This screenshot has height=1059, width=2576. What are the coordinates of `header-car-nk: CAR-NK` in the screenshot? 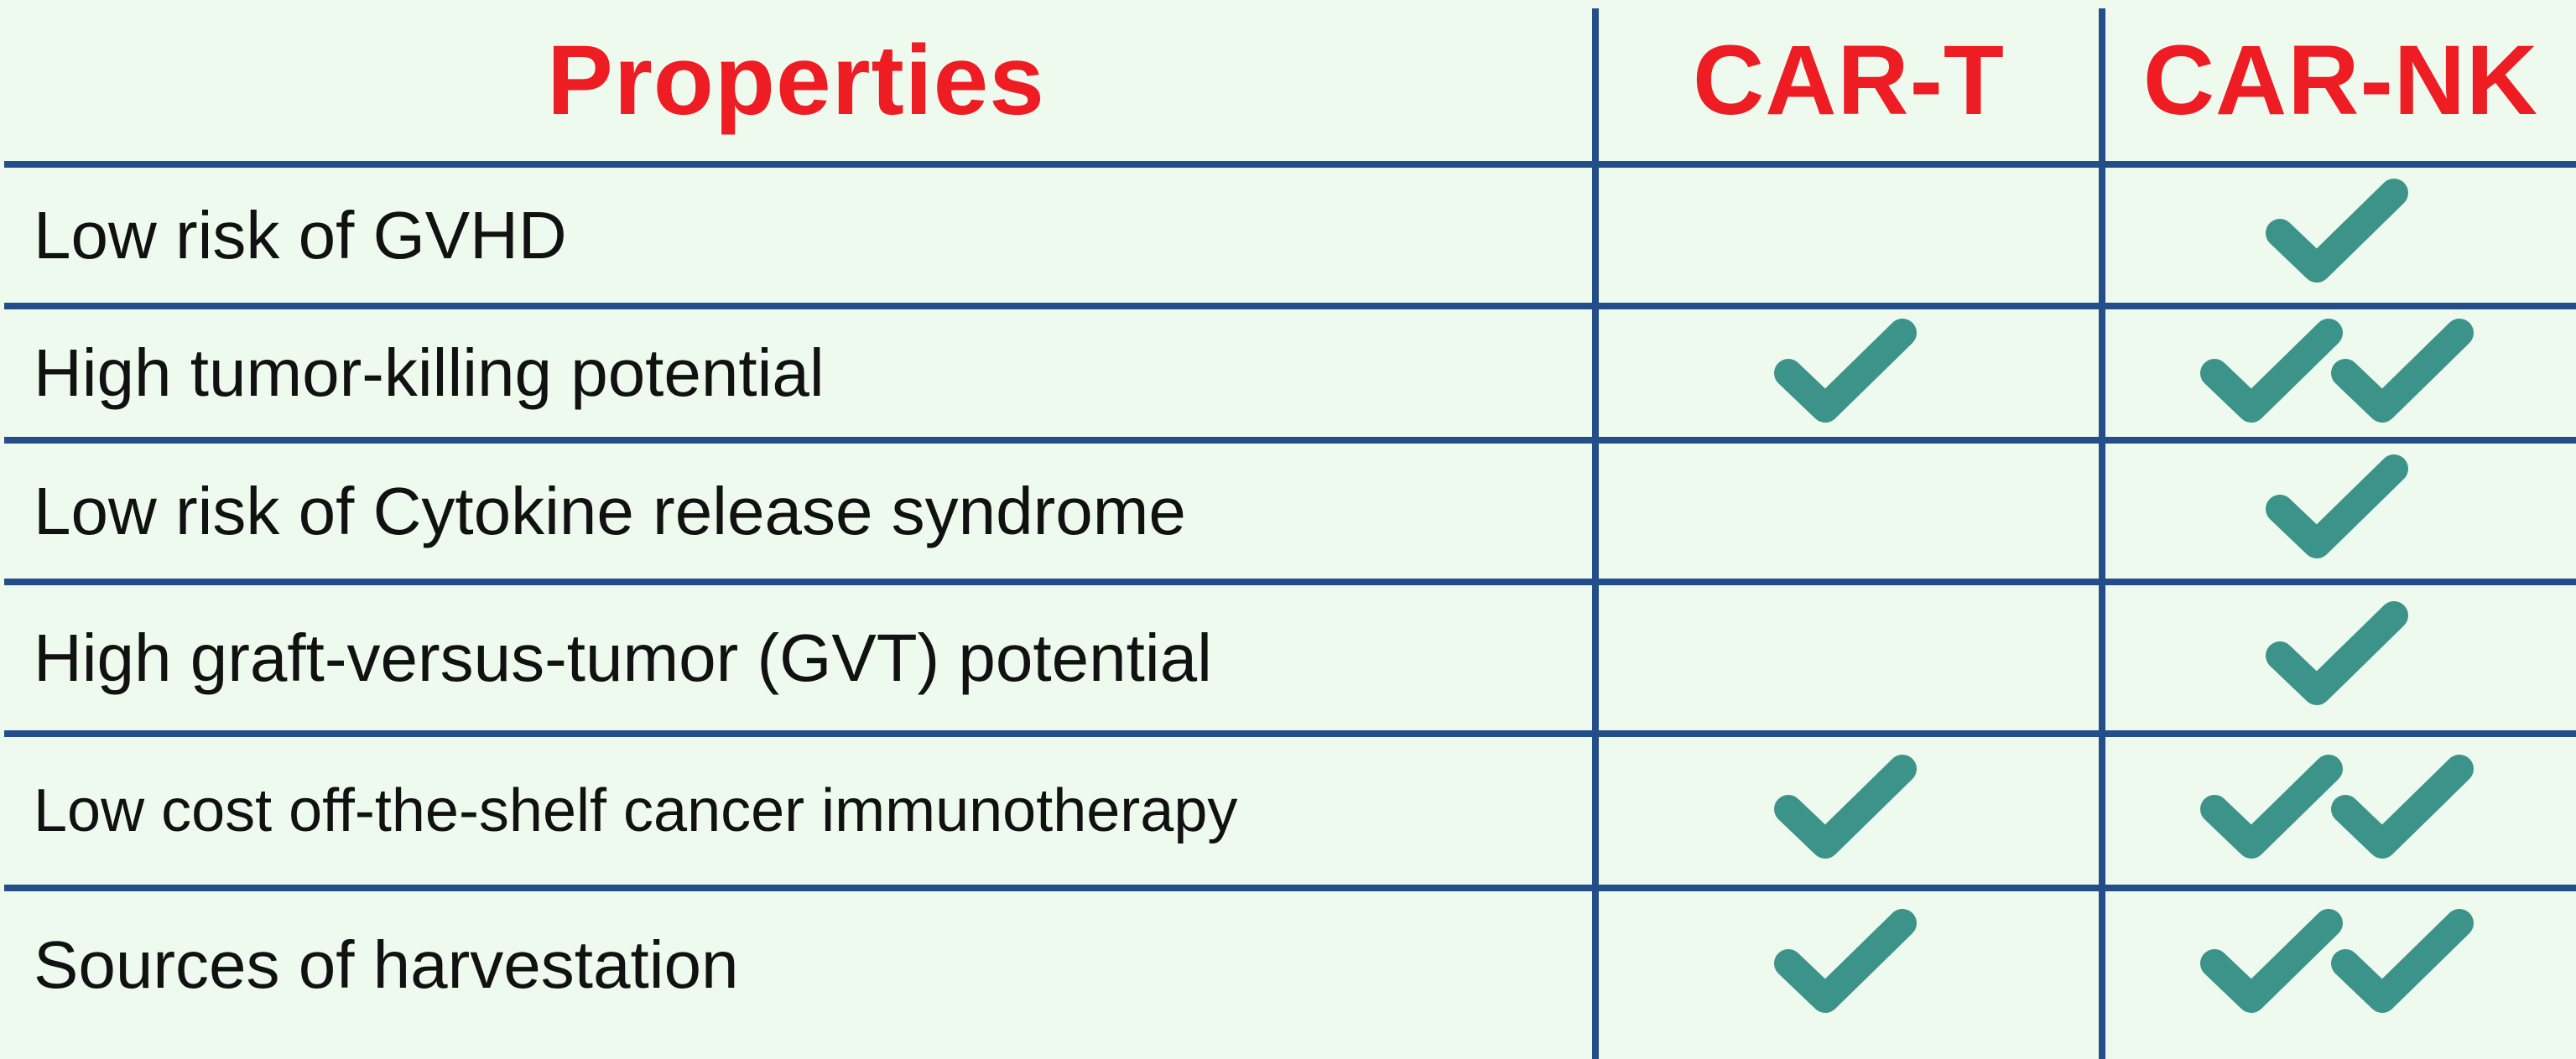 It's located at (2340, 80).